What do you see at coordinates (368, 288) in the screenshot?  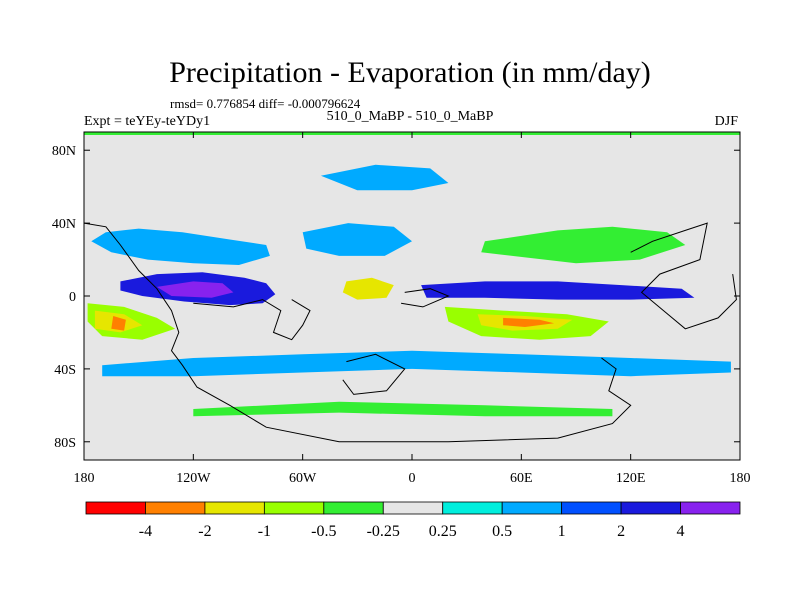 I see `field-region-atlantic-dry` at bounding box center [368, 288].